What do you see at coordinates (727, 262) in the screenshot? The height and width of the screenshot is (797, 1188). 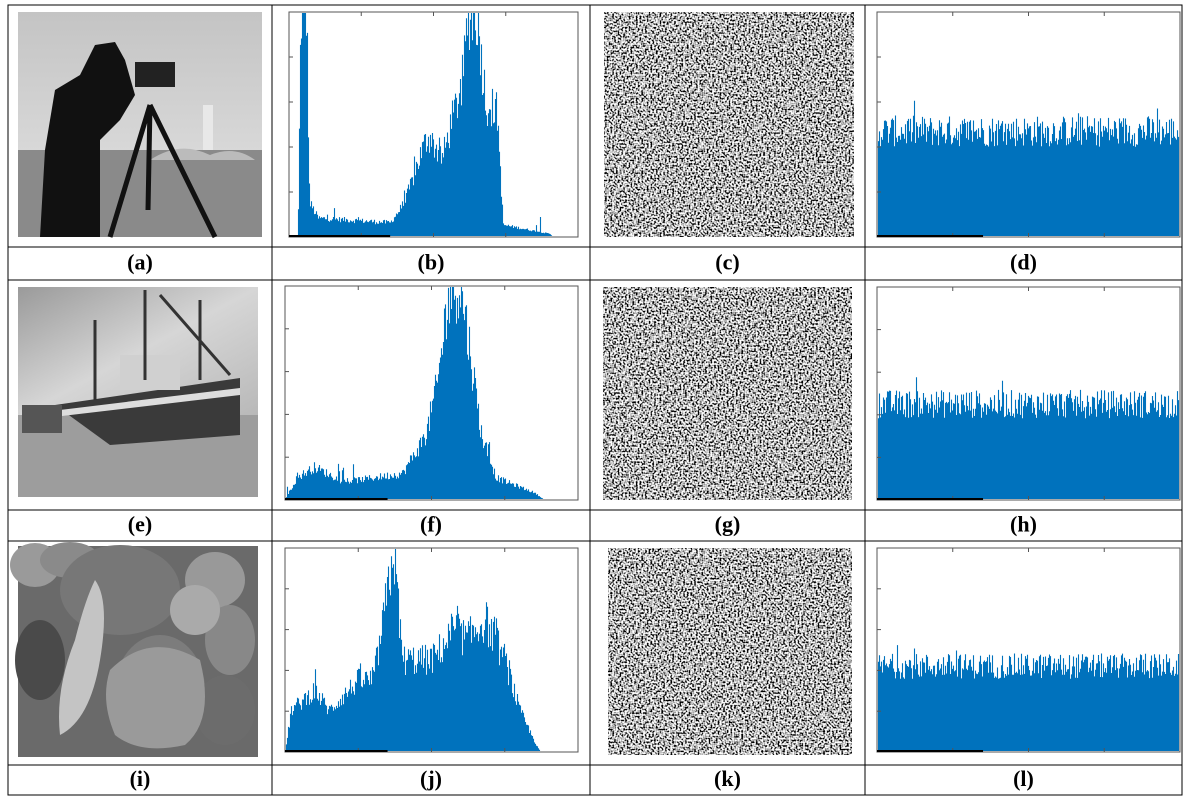 I see `panel-label: (c)` at bounding box center [727, 262].